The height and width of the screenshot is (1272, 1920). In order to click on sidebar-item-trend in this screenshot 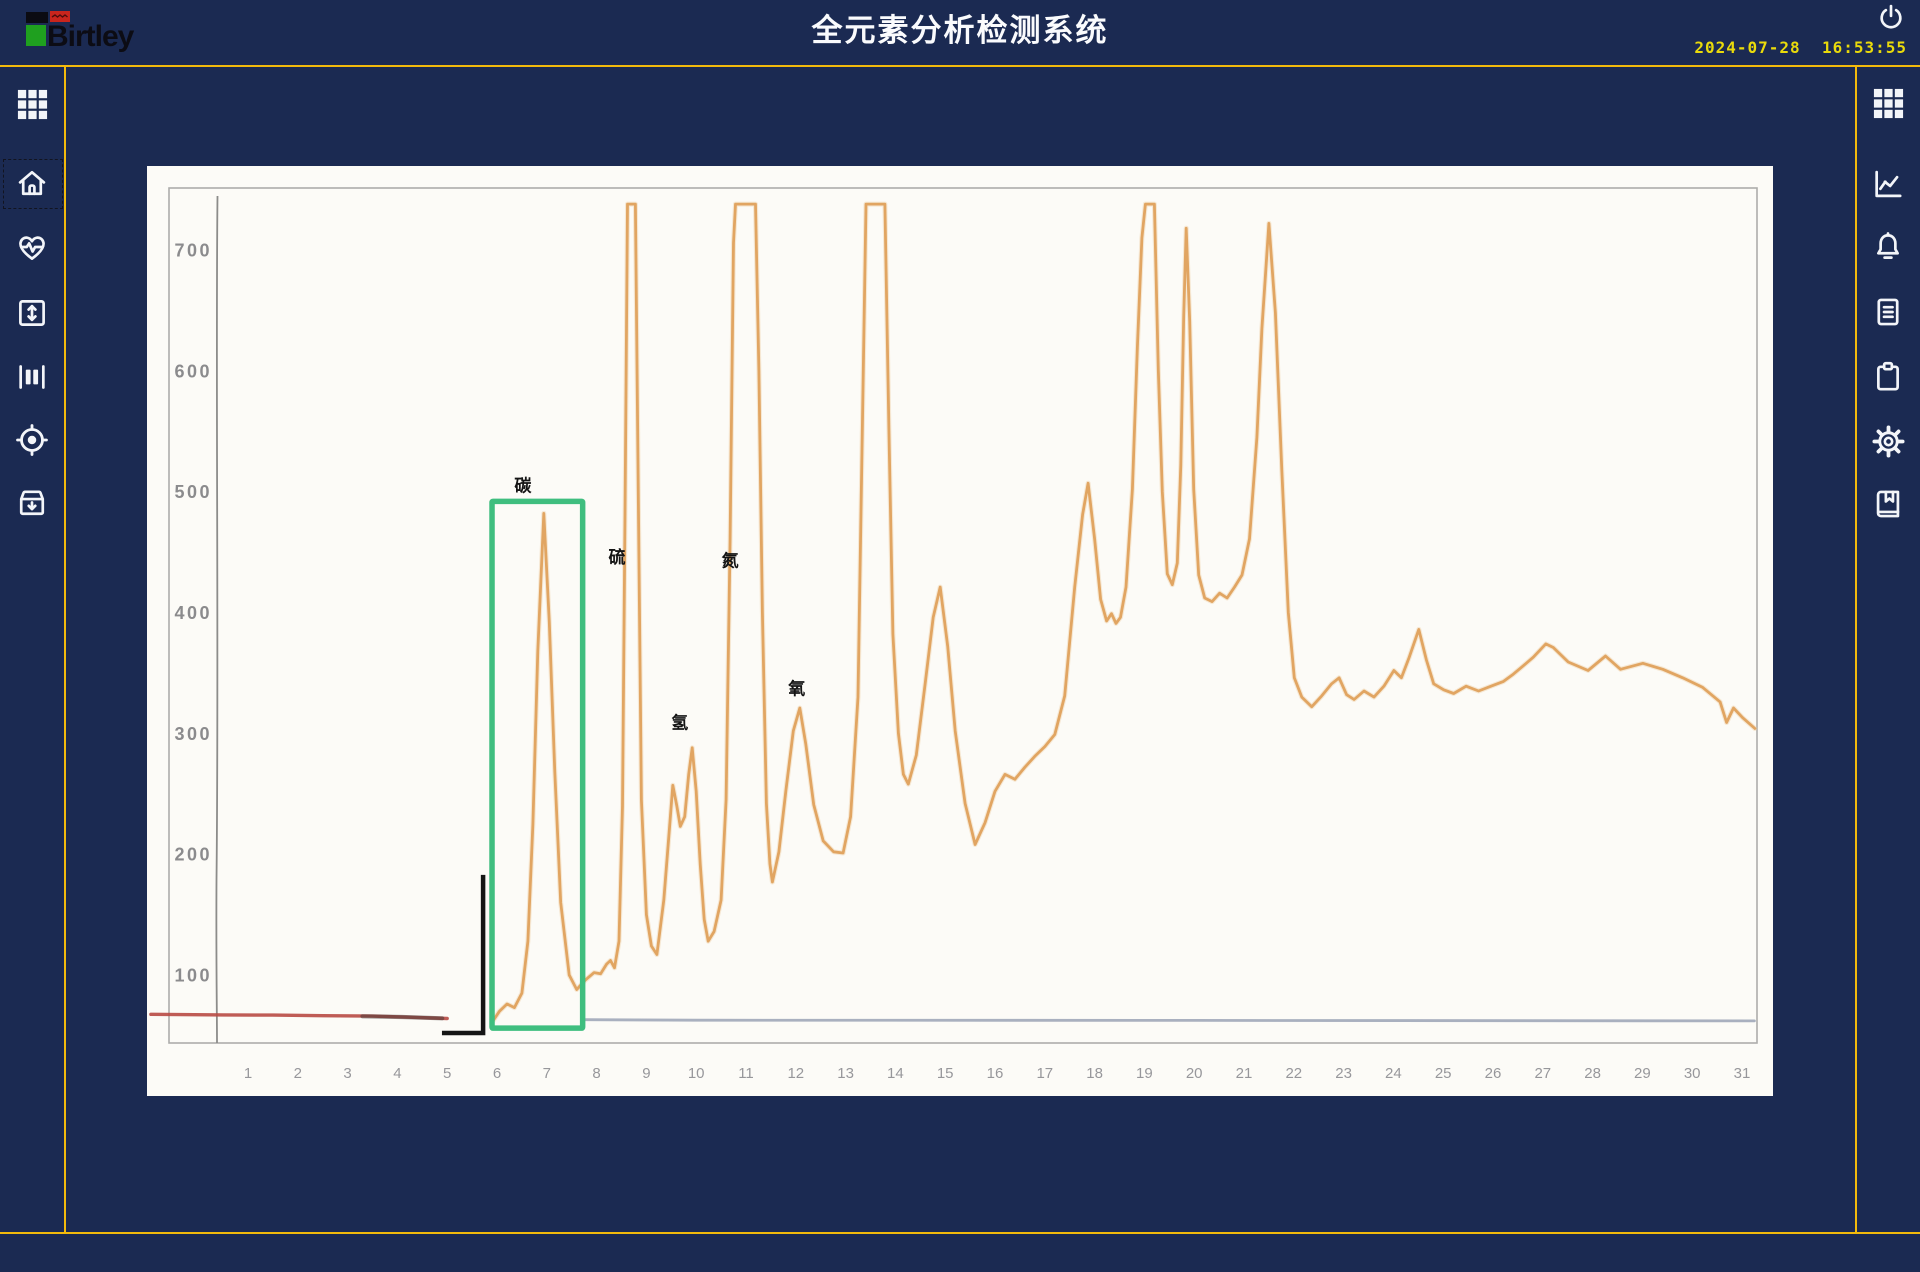, I will do `click(1888, 184)`.